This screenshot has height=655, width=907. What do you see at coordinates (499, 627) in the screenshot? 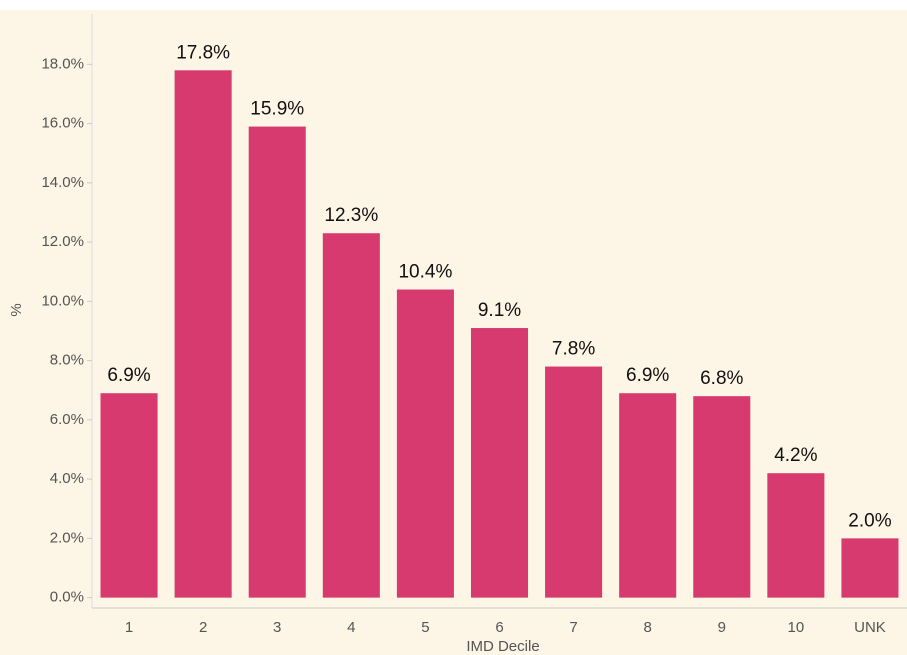
I see `x-tick-label: 6` at bounding box center [499, 627].